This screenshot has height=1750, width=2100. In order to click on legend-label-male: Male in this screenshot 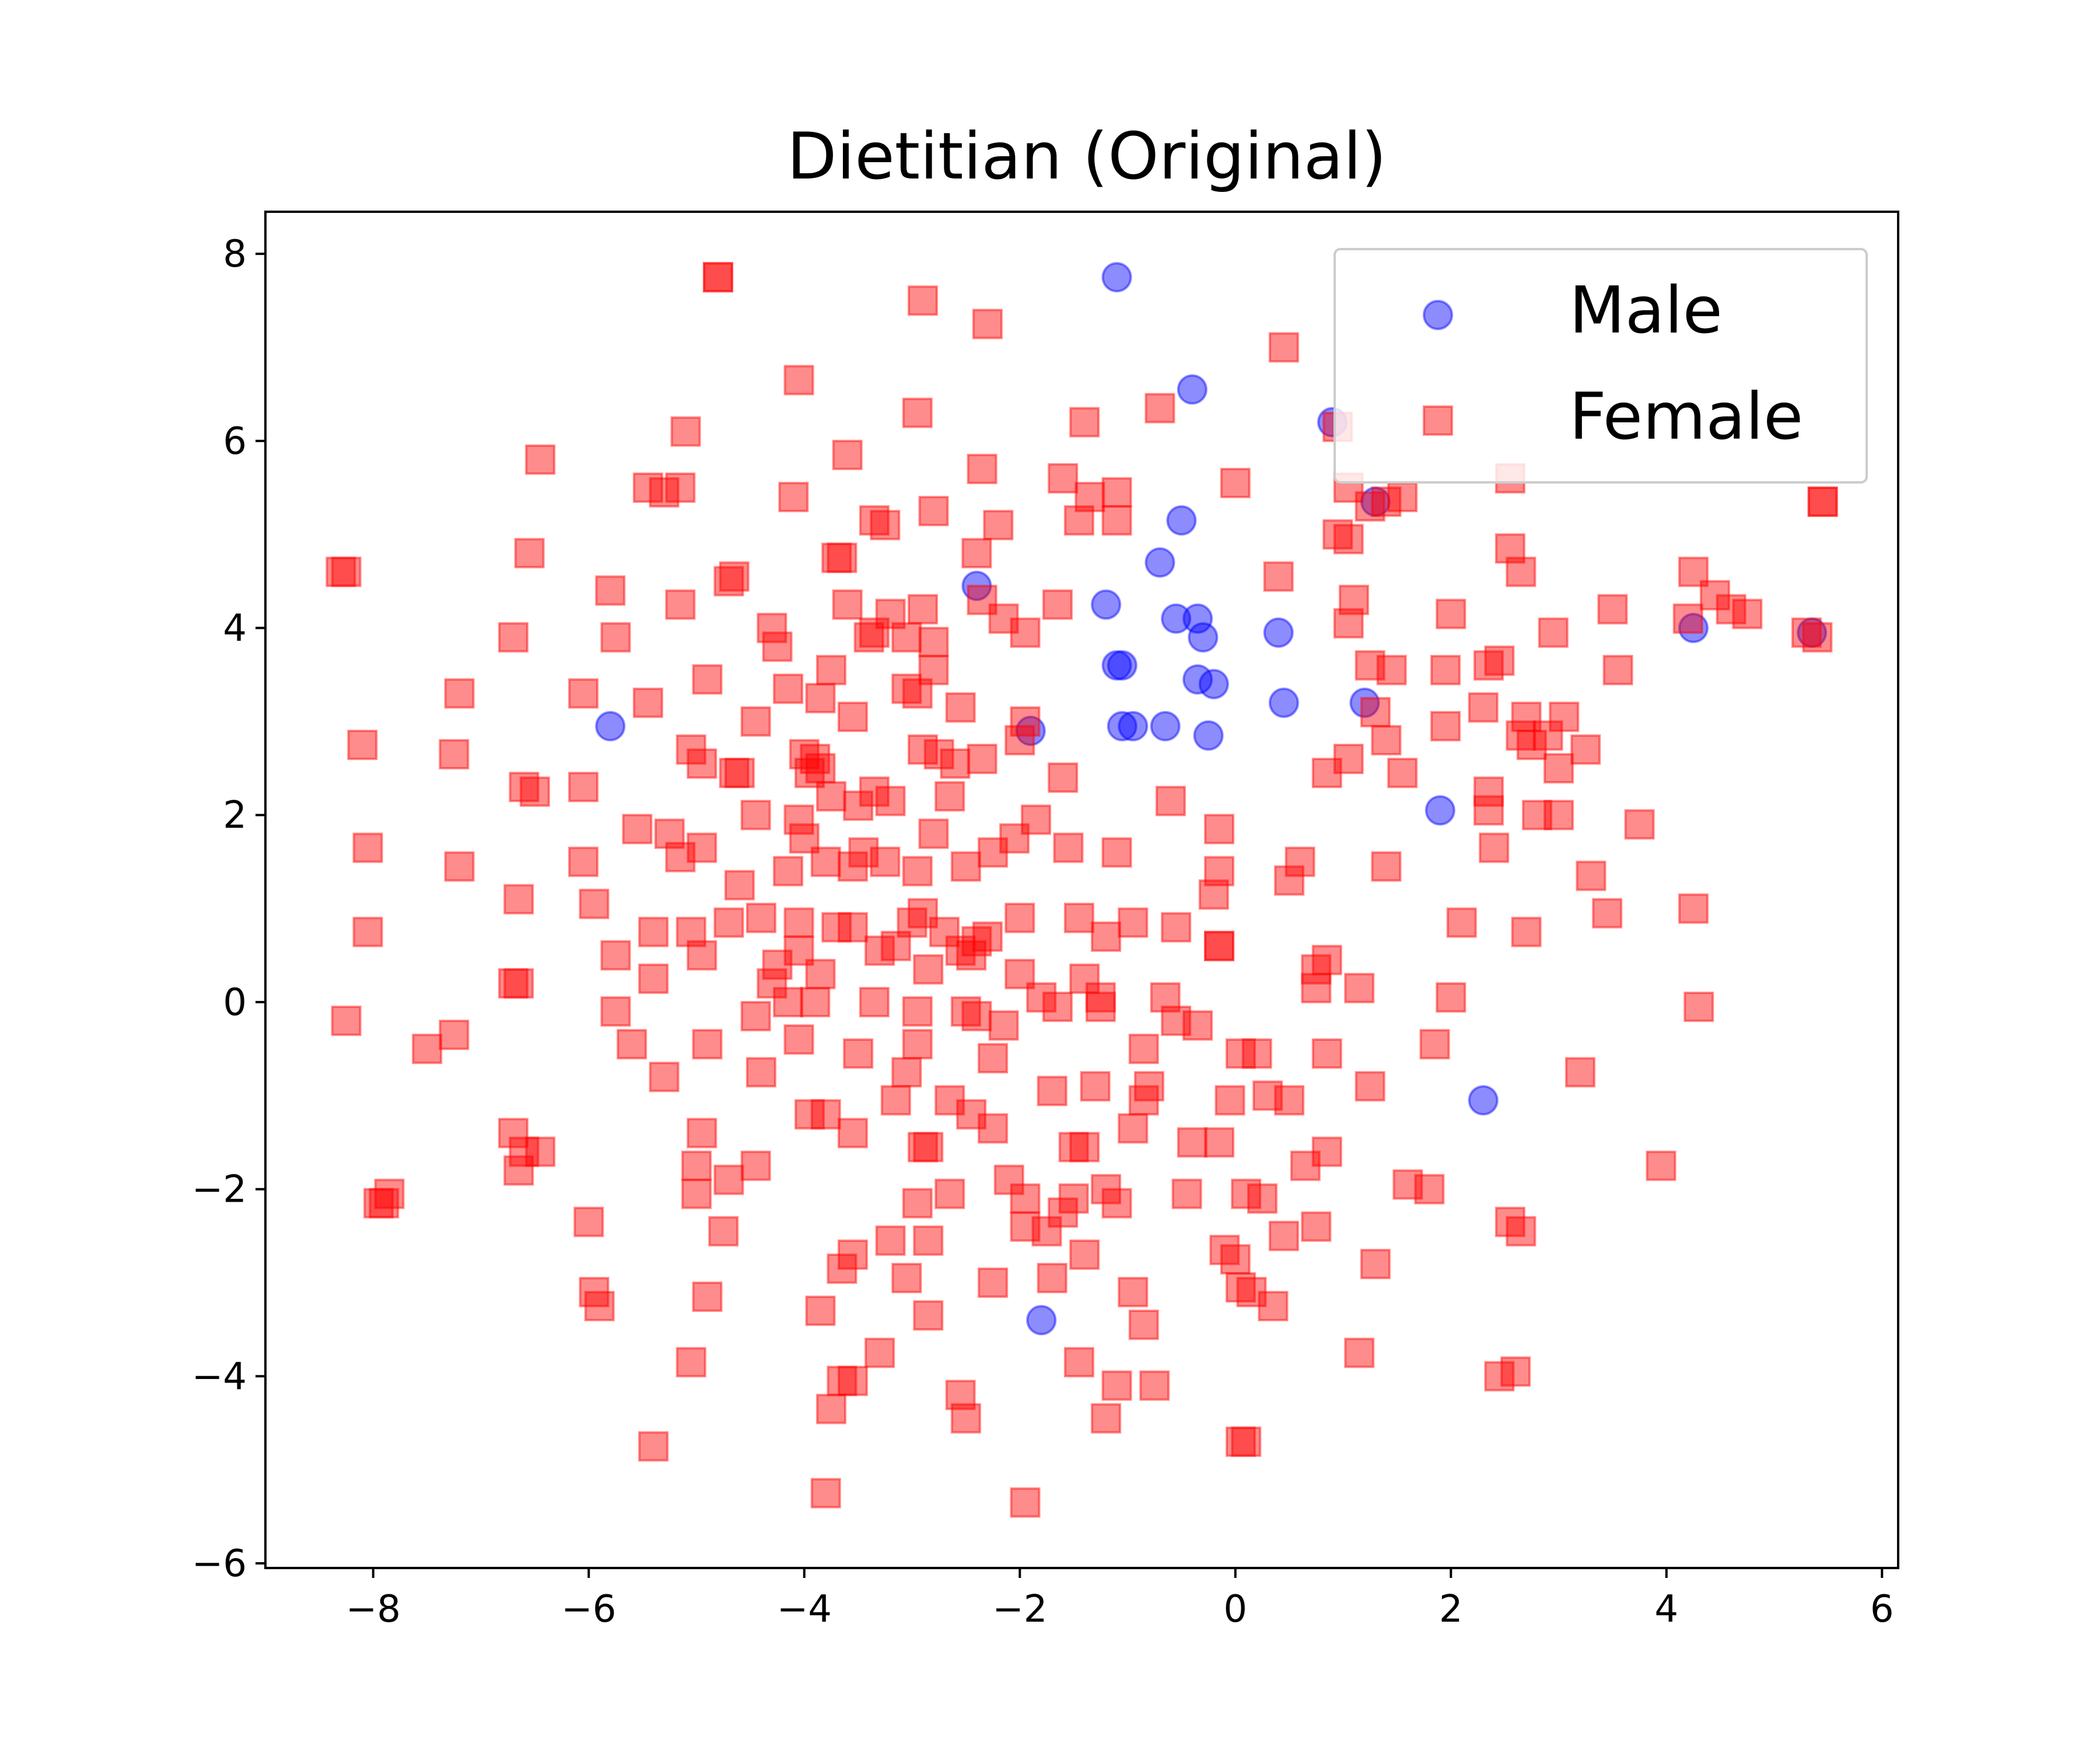, I will do `click(1646, 310)`.